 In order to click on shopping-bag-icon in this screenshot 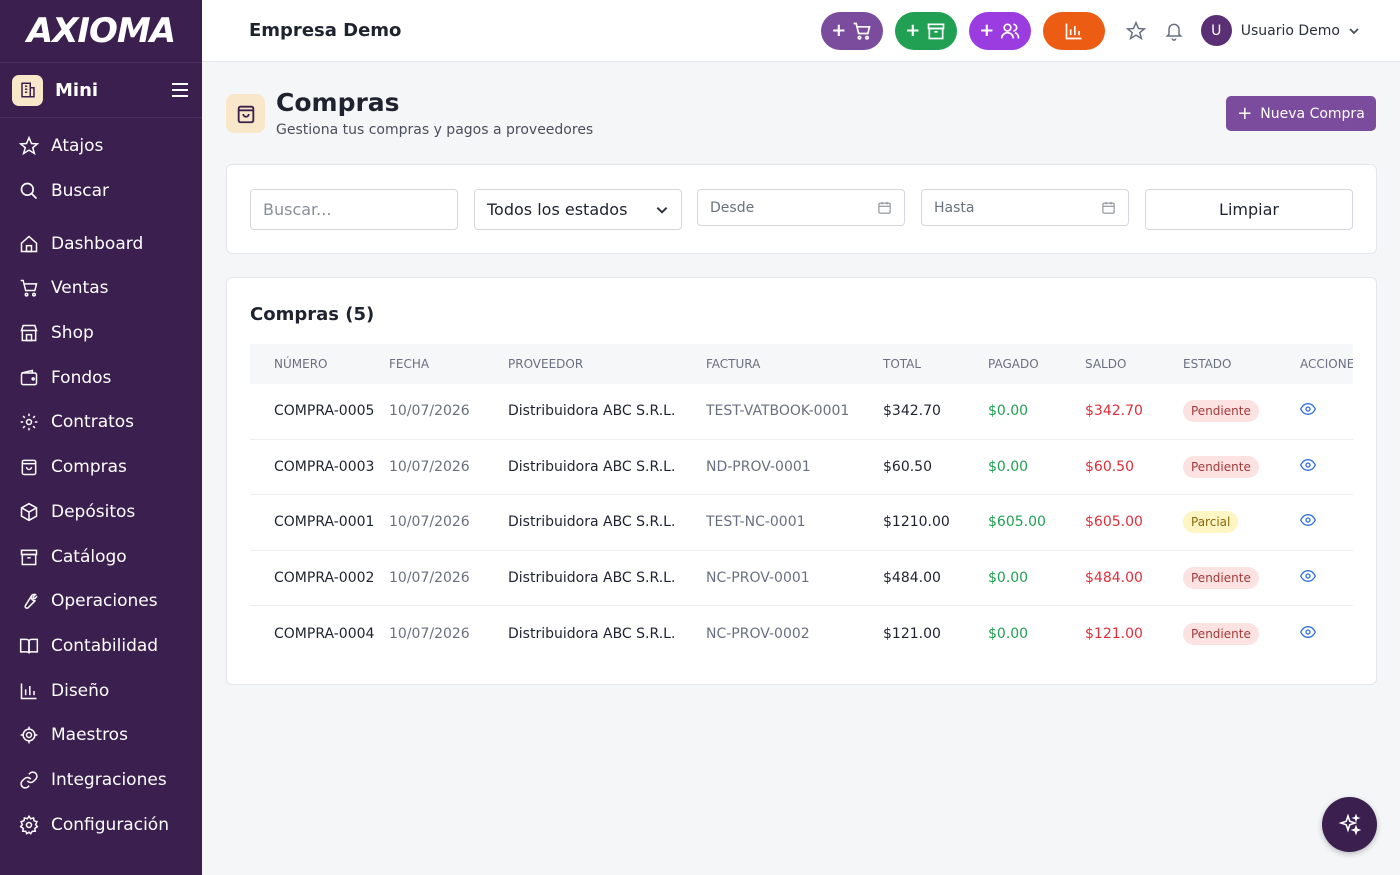, I will do `click(245, 113)`.